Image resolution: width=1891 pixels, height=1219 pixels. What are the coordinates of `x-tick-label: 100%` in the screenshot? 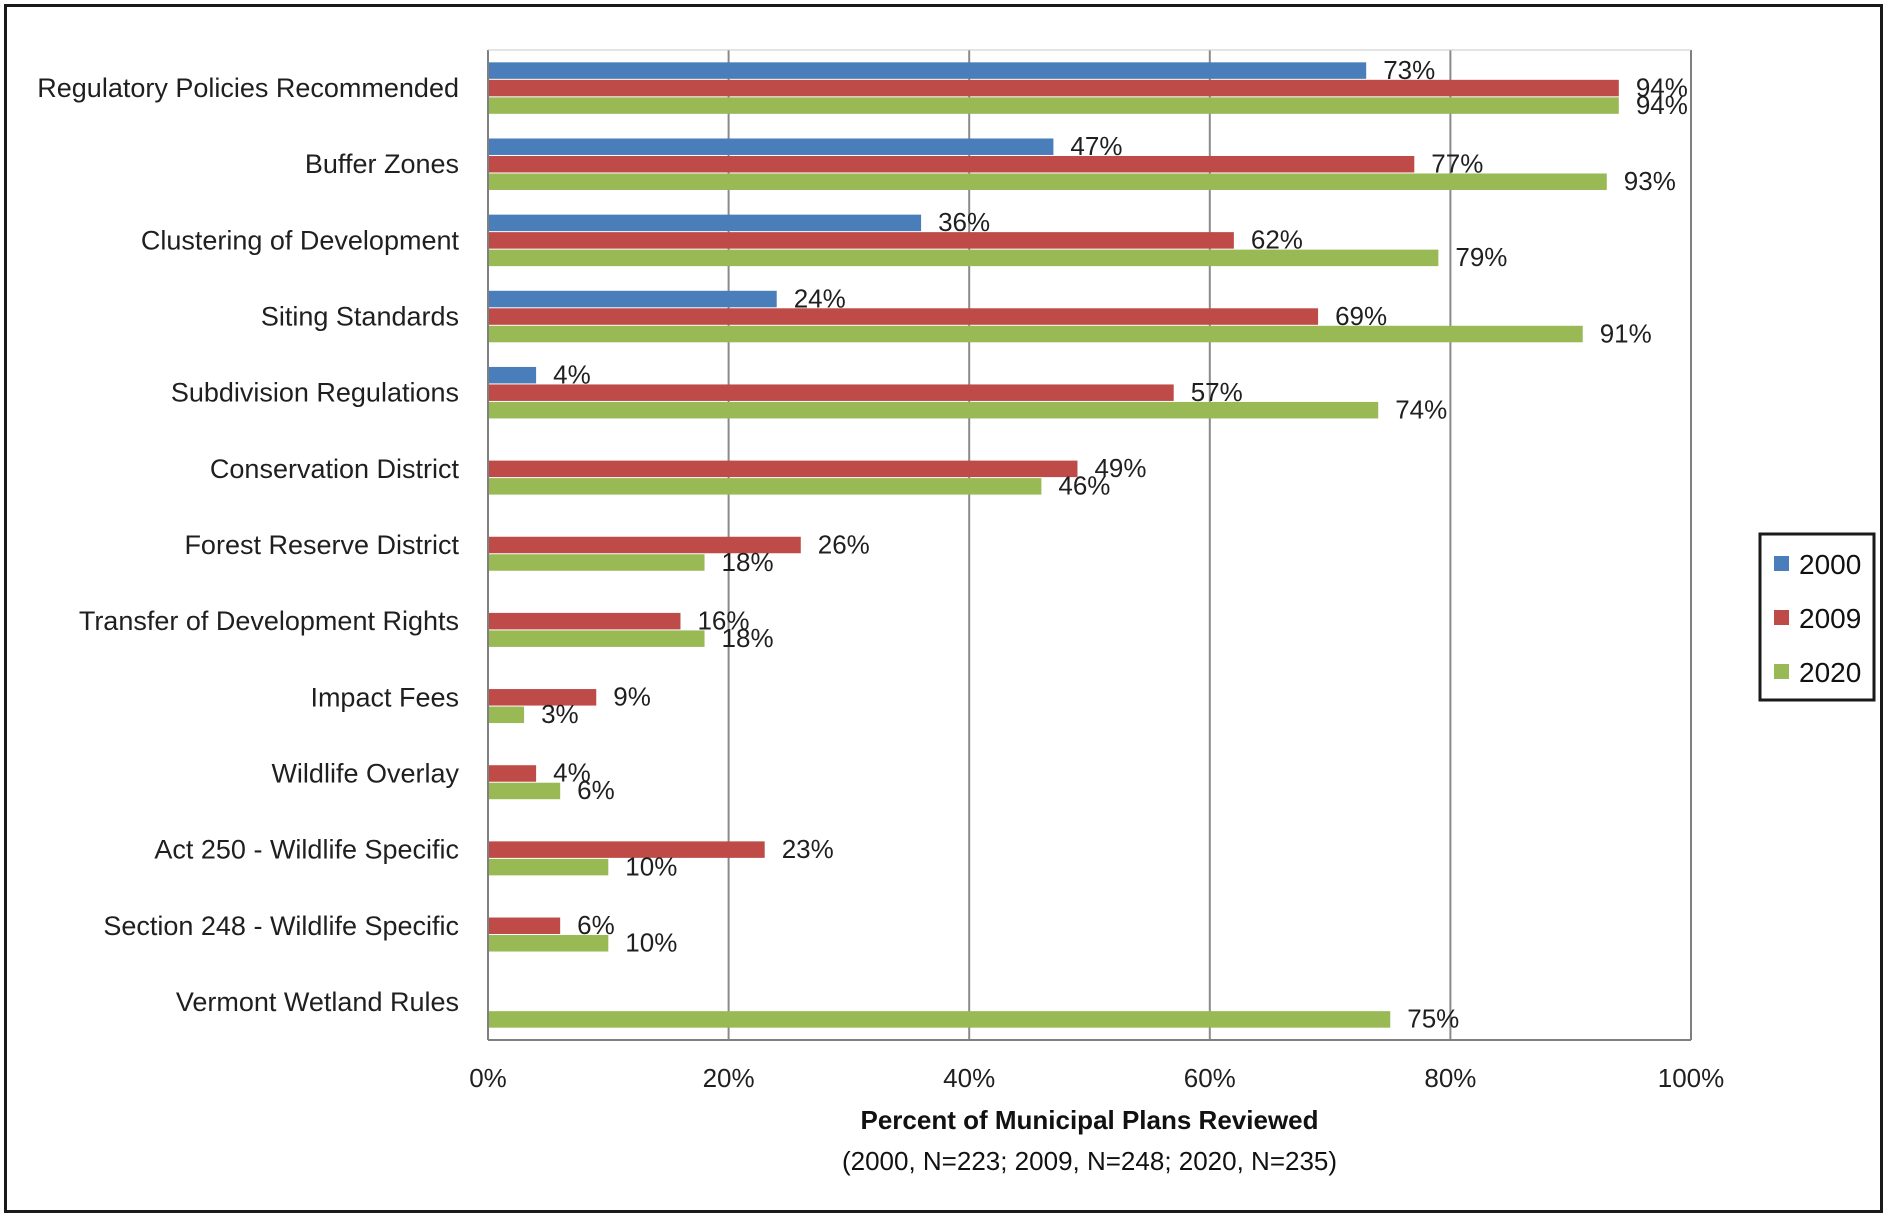 It's located at (1691, 1078).